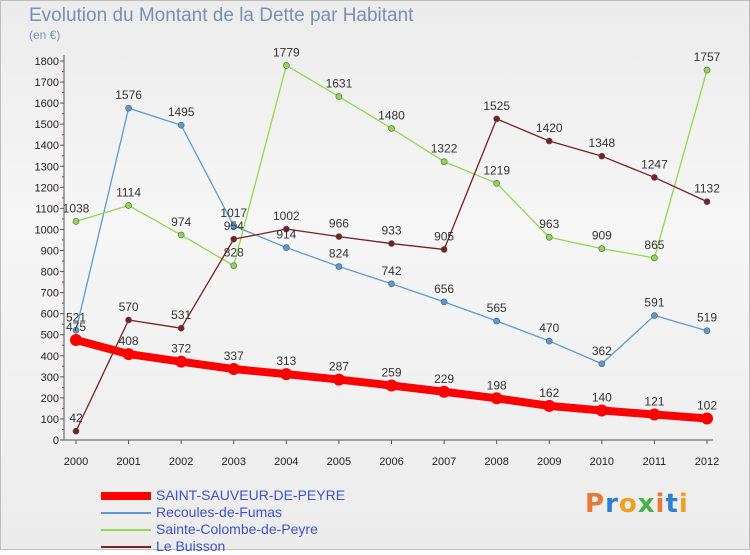 The image size is (750, 555). I want to click on y-tick-label: 600, so click(50, 315).